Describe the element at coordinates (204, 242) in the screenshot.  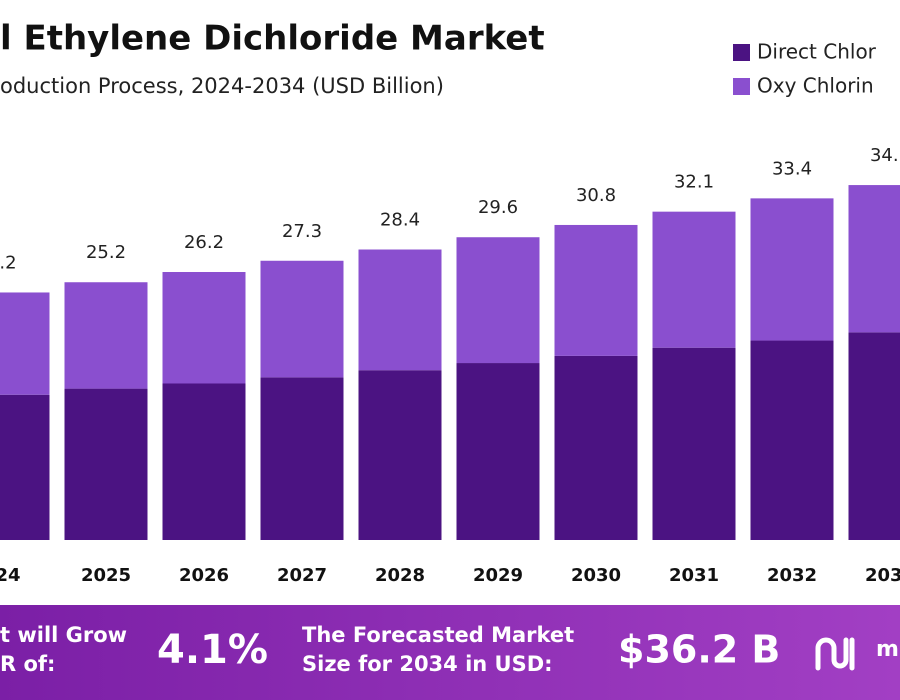
I see `total-label: 26.2` at that location.